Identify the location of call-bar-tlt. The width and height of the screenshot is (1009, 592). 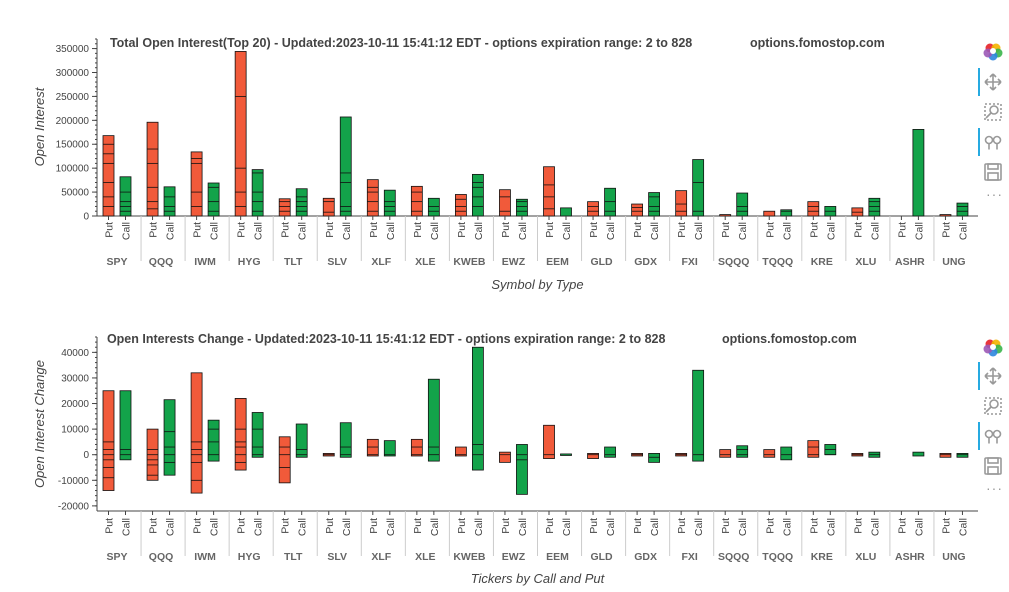
(301, 440).